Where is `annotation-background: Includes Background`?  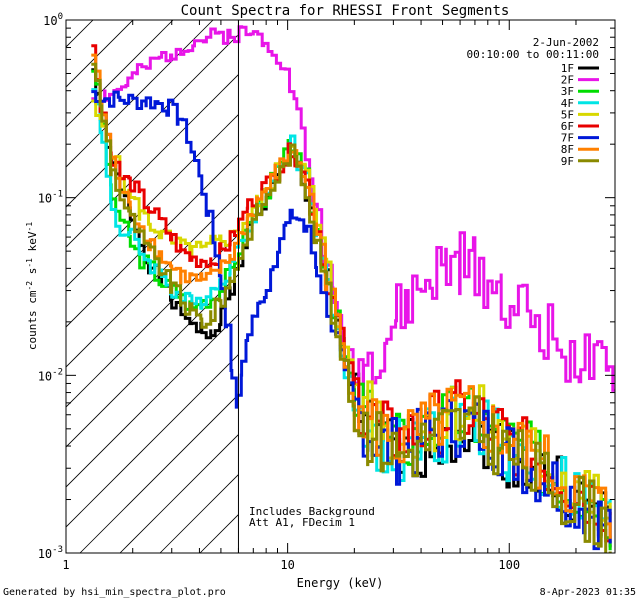 annotation-background: Includes Background is located at coordinates (312, 511).